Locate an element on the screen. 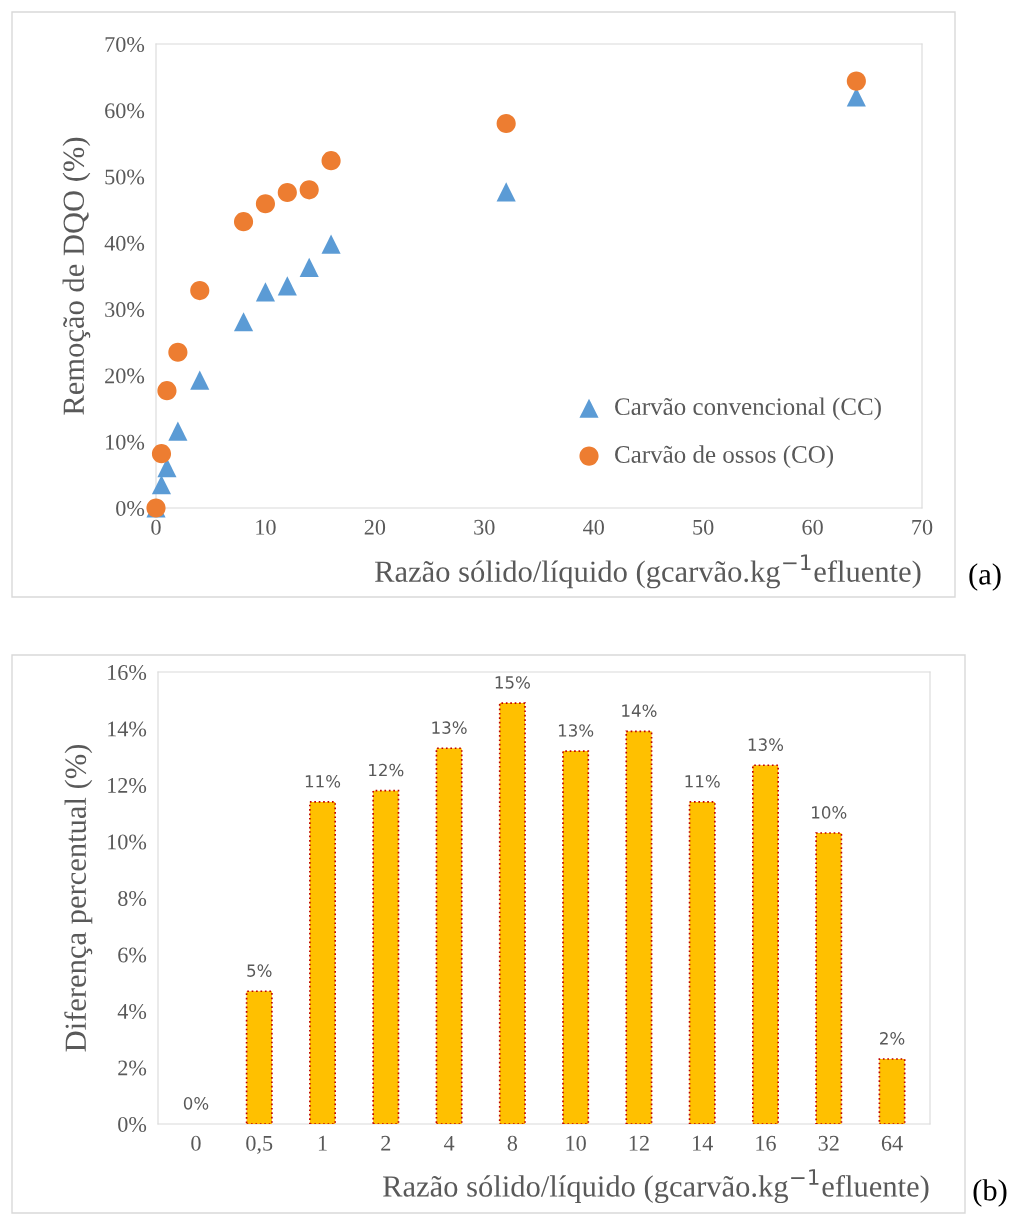 The height and width of the screenshot is (1224, 1030). data-label: 5% is located at coordinates (259, 970).